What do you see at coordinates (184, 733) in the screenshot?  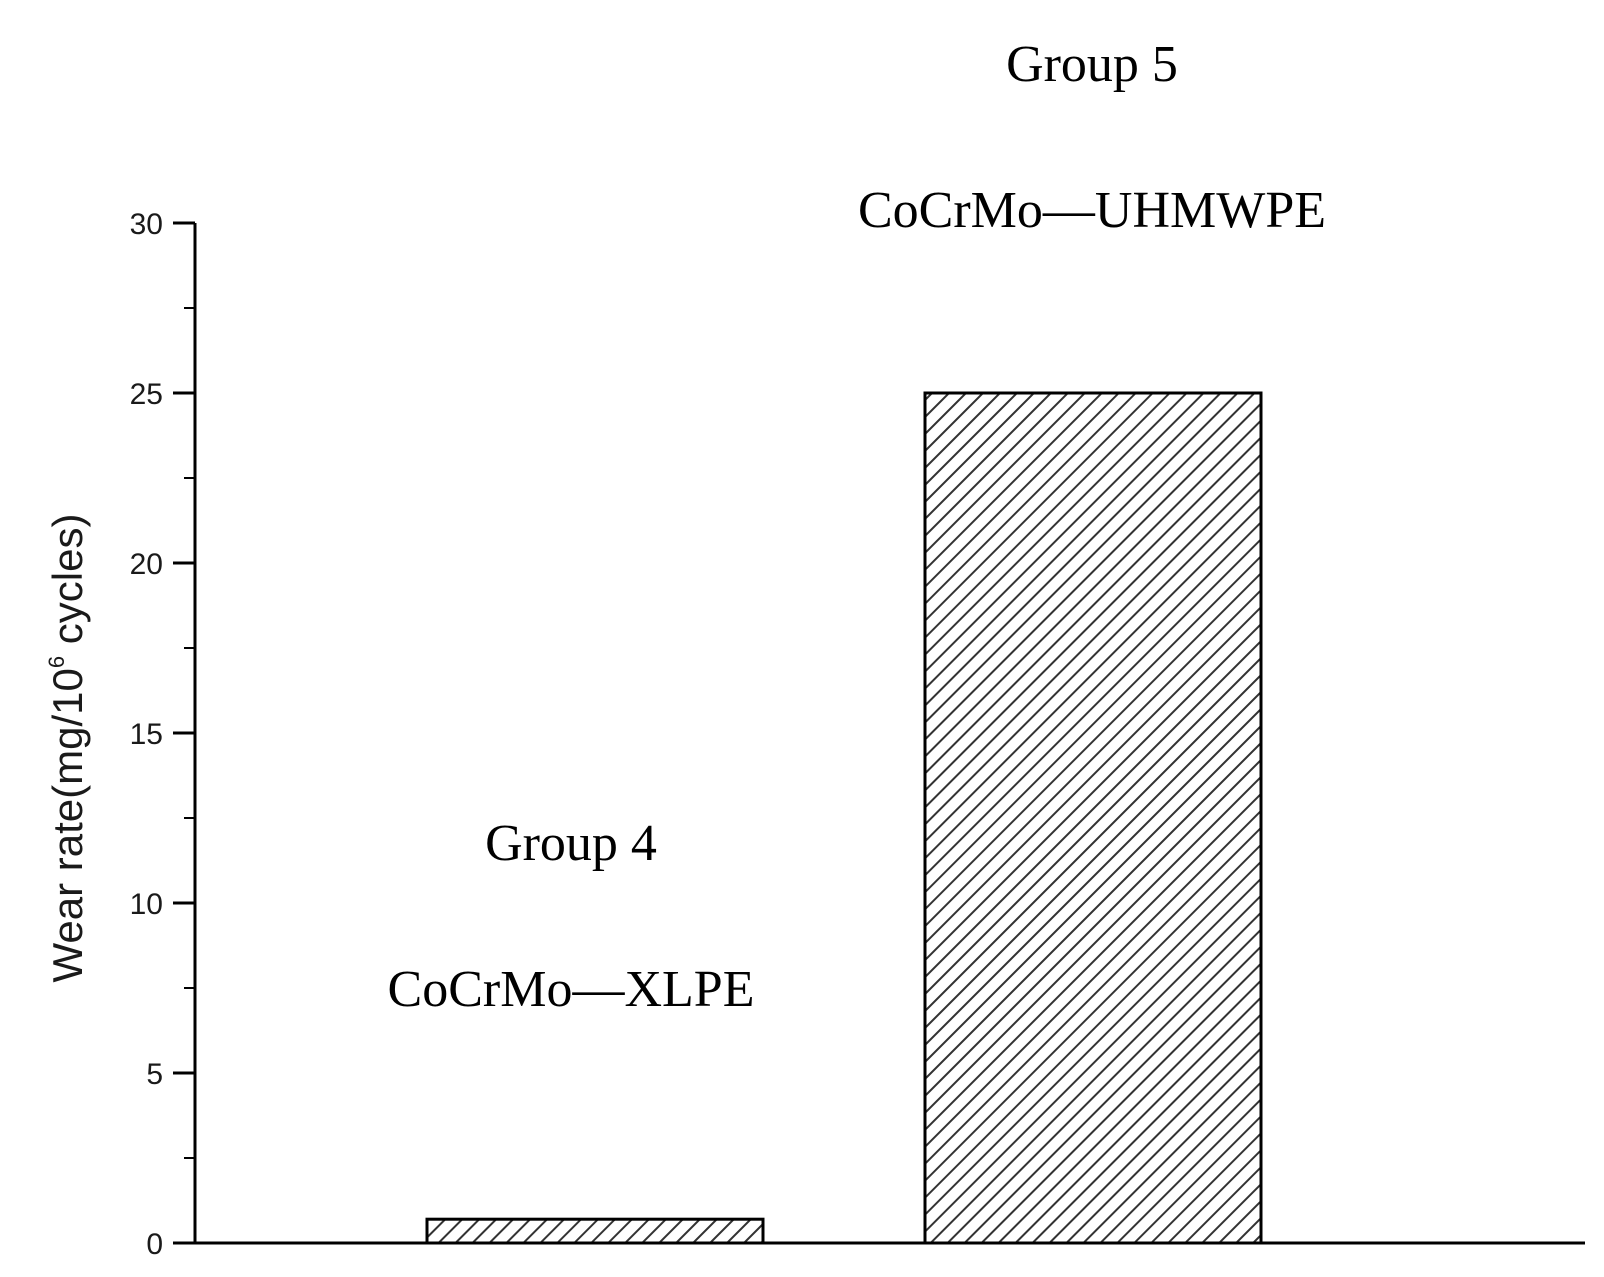 I see `y-ticks` at bounding box center [184, 733].